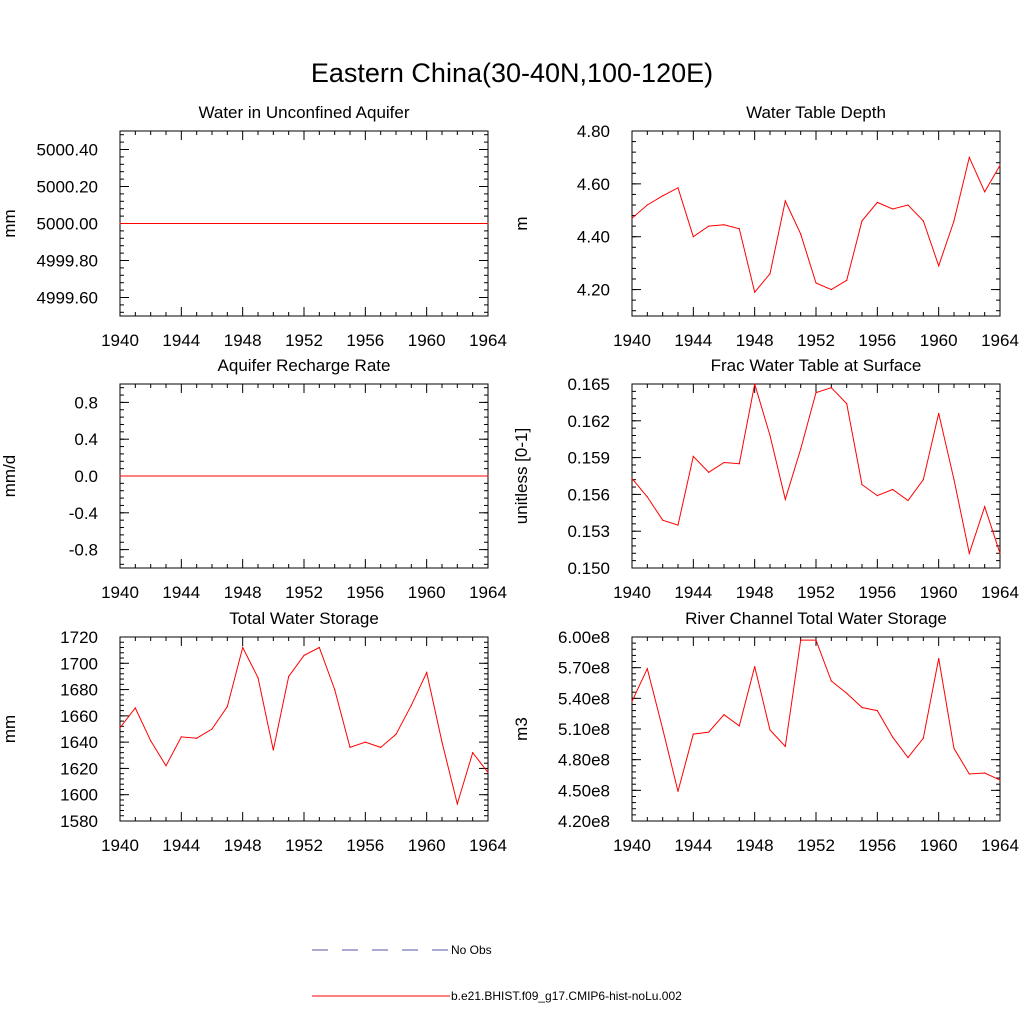  Describe the element at coordinates (79, 768) in the screenshot. I see `y-tick-label: 1620` at that location.